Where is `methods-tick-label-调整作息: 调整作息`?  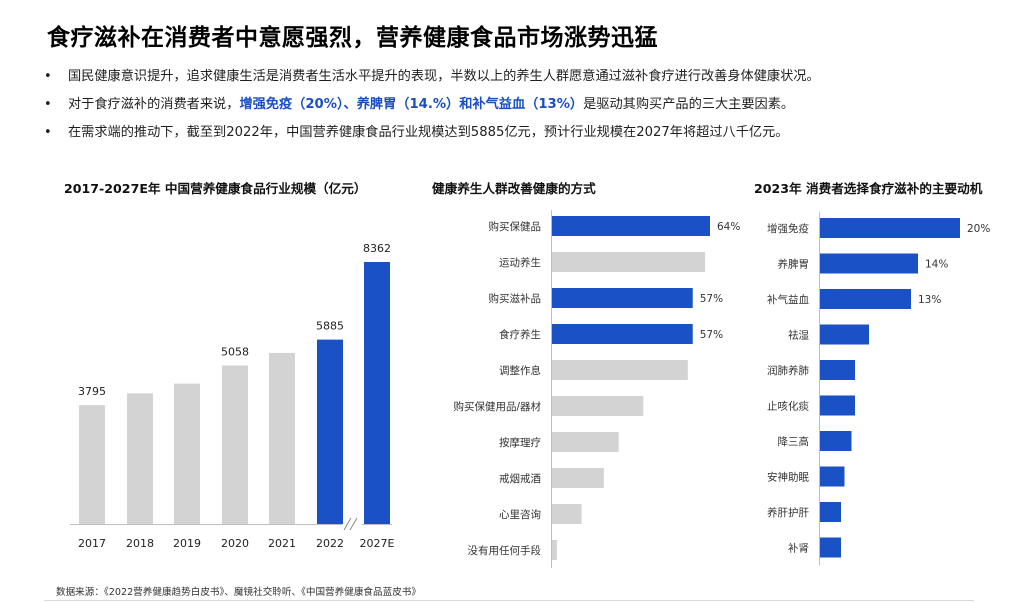
methods-tick-label-调整作息: 调整作息 is located at coordinates (520, 370).